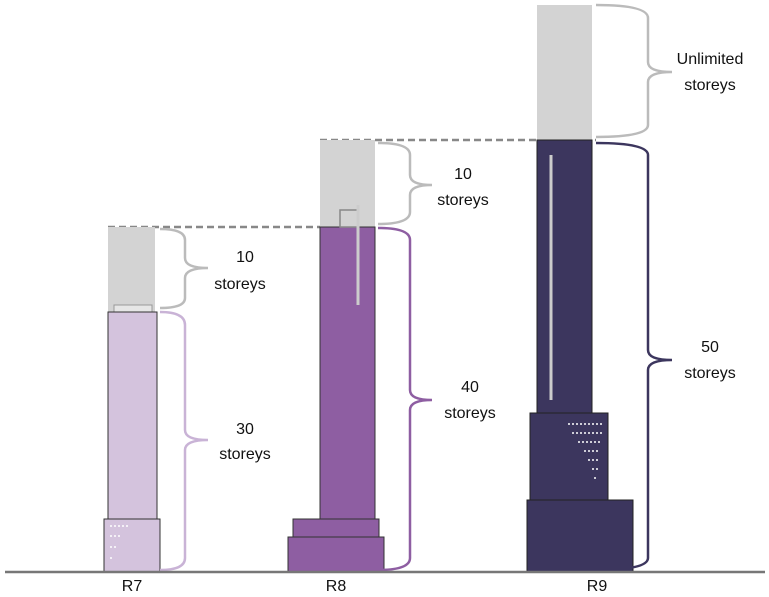 The image size is (769, 597). I want to click on base-number: 40, so click(470, 387).